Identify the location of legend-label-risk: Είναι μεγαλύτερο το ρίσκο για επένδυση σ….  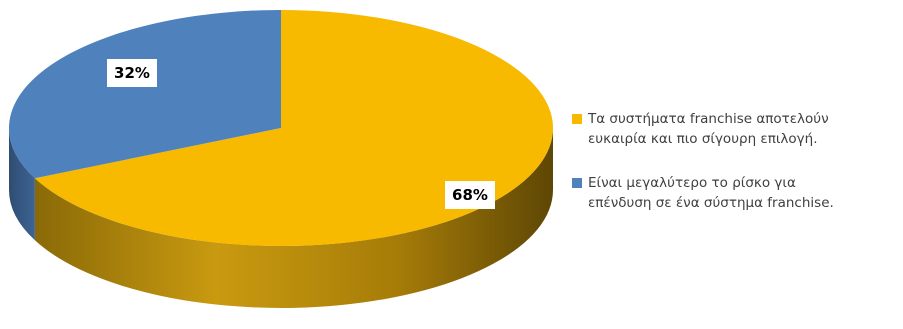
(711, 193).